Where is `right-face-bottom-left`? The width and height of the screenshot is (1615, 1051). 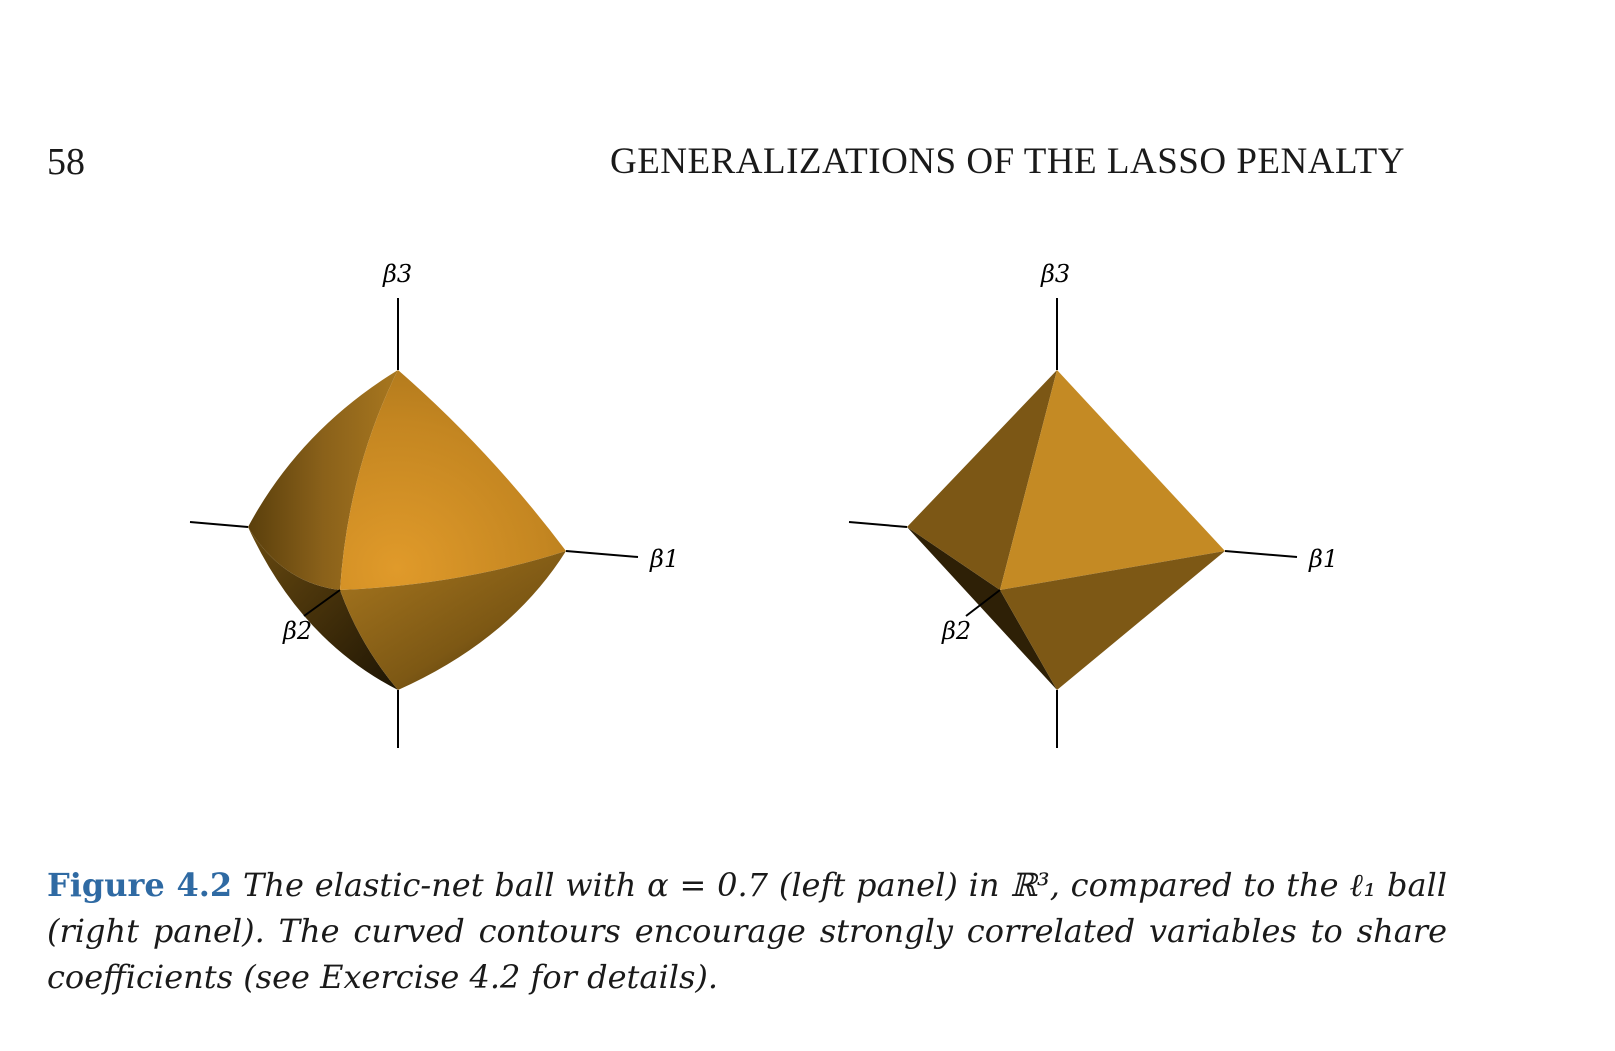 right-face-bottom-left is located at coordinates (982, 608).